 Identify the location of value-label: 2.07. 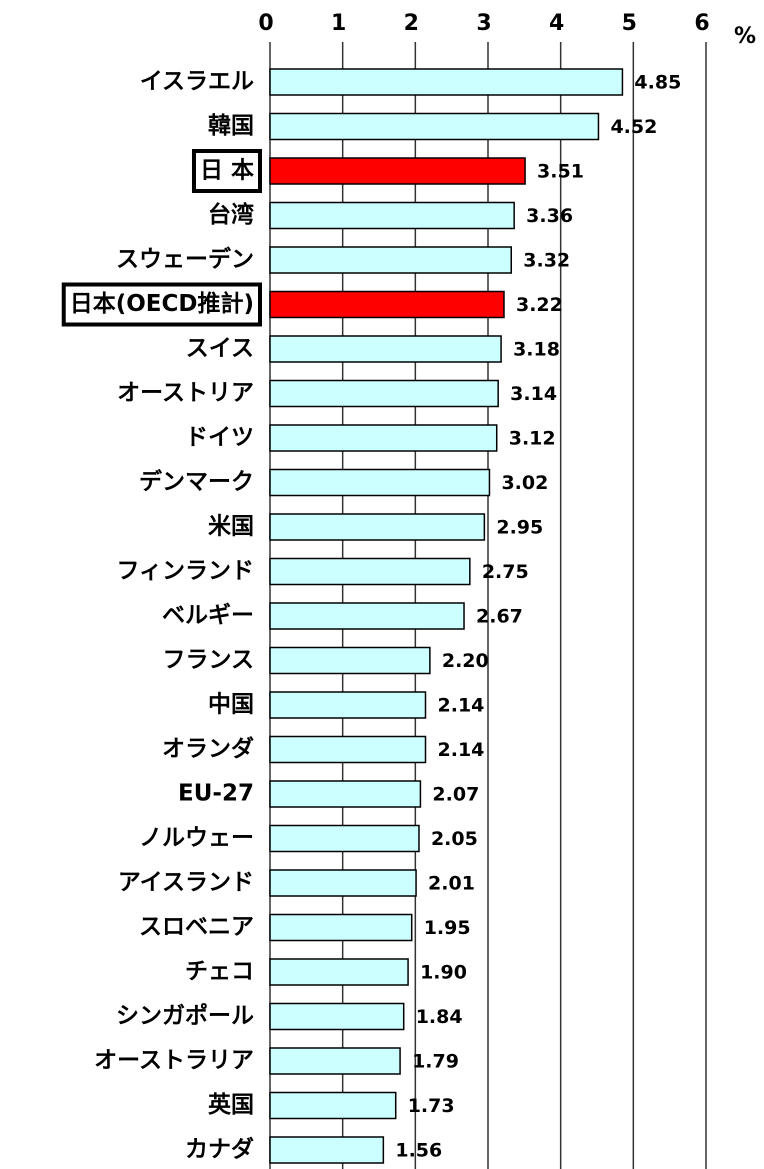
(455, 795).